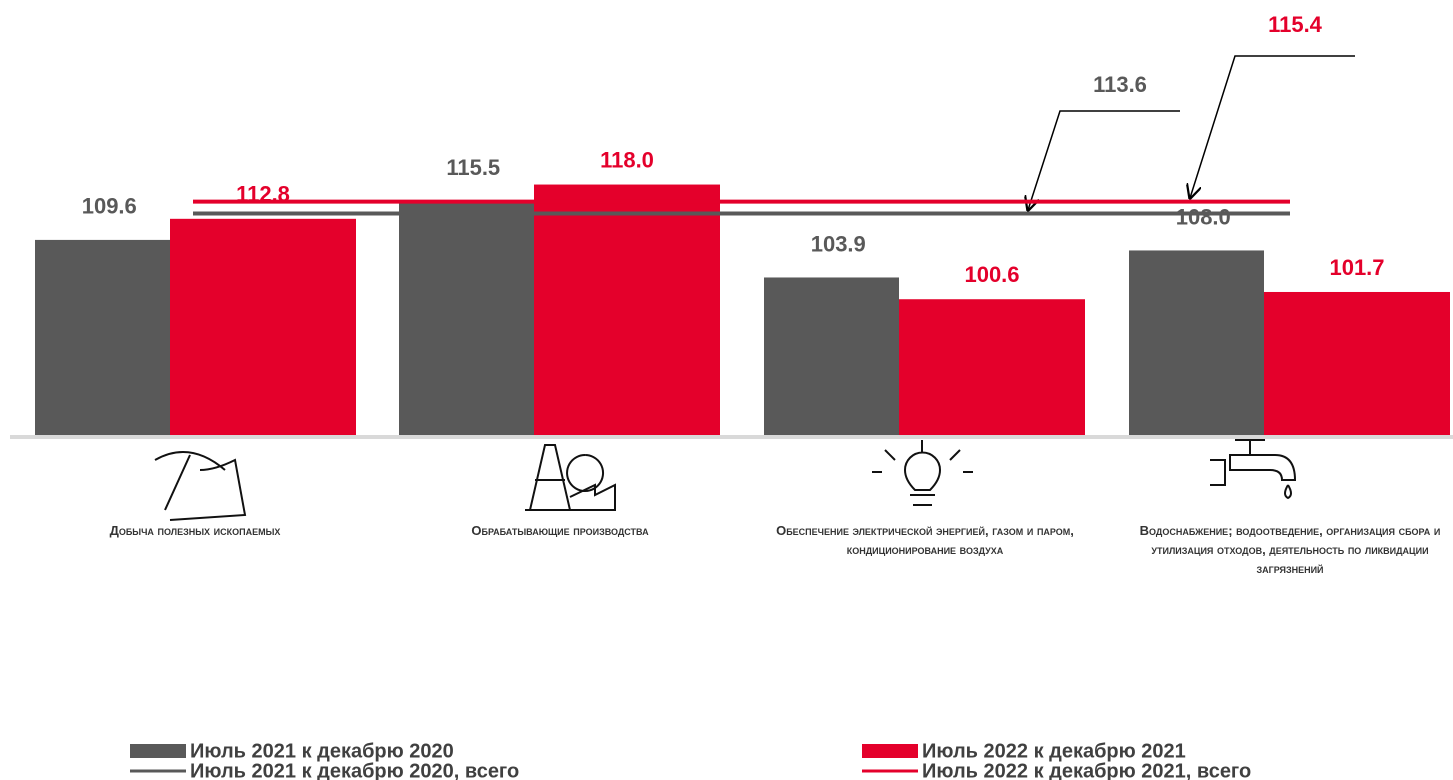 Image resolution: width=1453 pixels, height=780 pixels. Describe the element at coordinates (1054, 751) in the screenshot. I see `legend-label: Июль 2022 к декабрю 2021` at that location.